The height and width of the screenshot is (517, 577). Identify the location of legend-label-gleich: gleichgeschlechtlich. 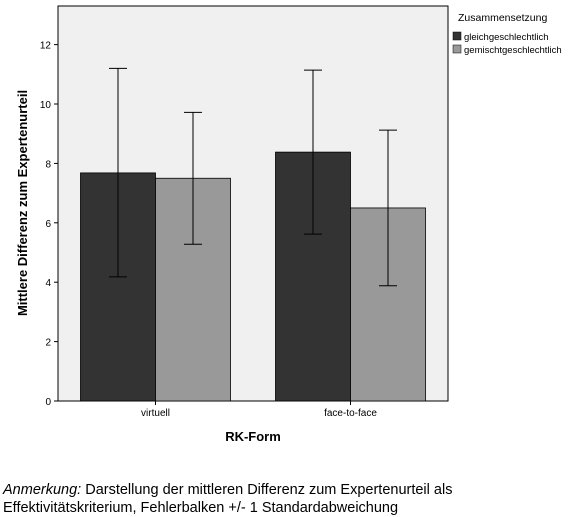
(506, 37).